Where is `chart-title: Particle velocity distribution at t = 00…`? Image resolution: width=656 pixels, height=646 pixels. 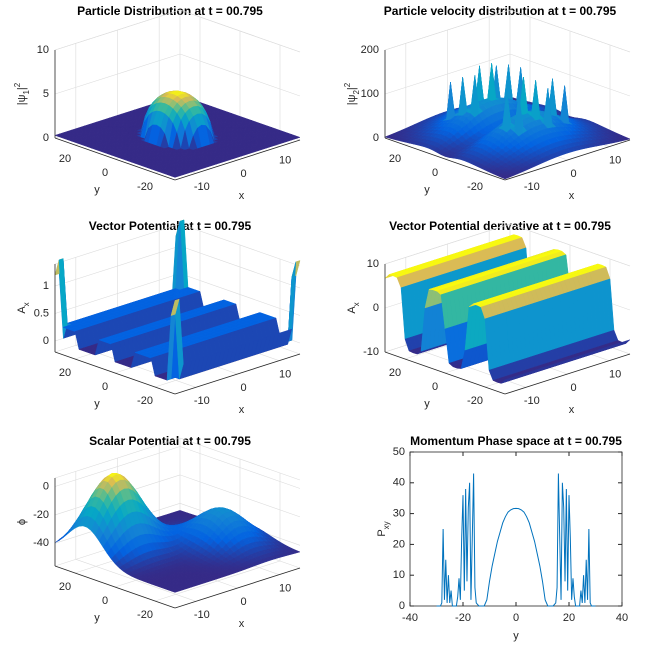
chart-title: Particle velocity distribution at t = 00… is located at coordinates (500, 11).